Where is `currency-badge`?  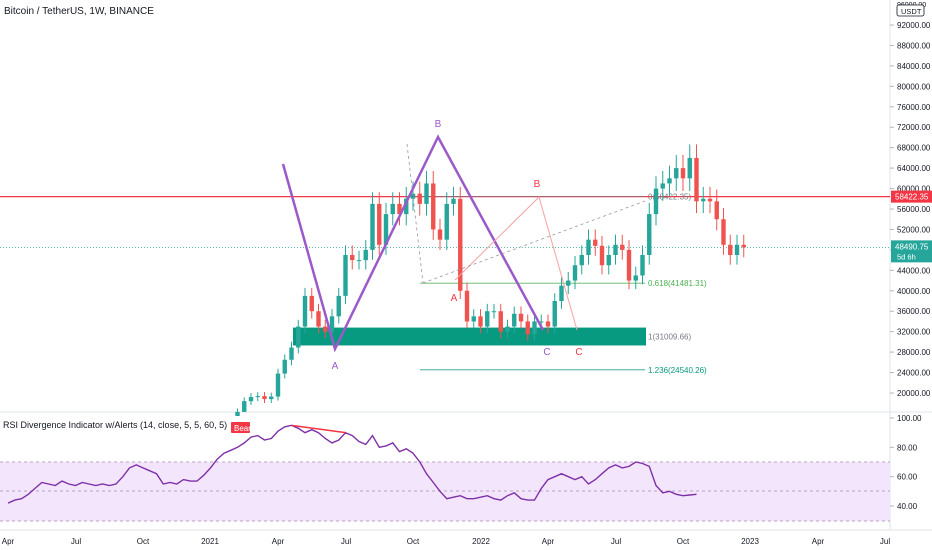
currency-badge is located at coordinates (910, 10).